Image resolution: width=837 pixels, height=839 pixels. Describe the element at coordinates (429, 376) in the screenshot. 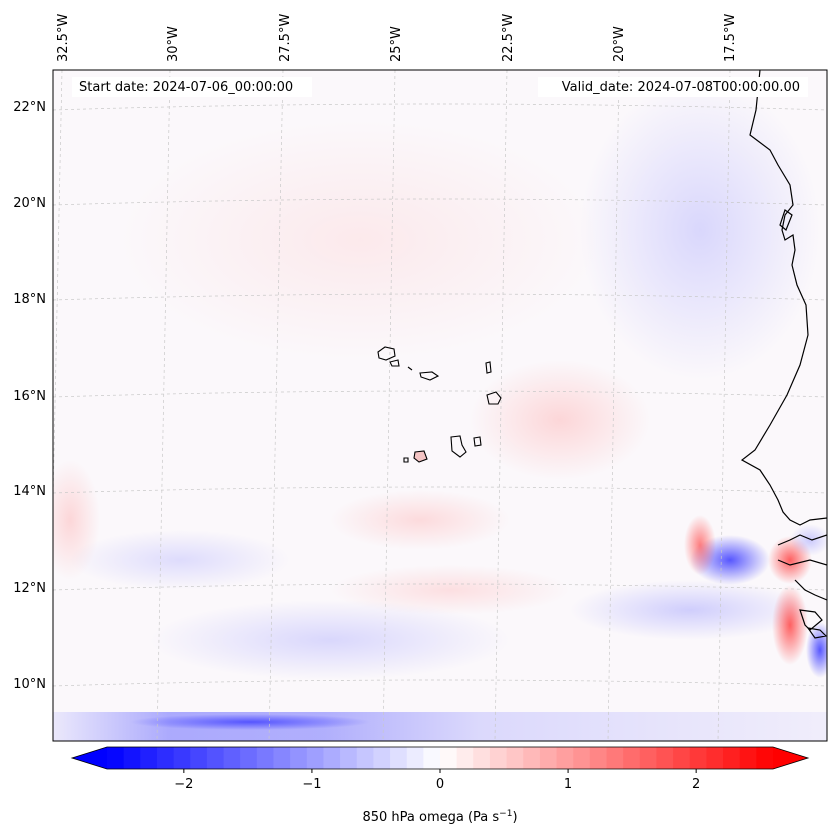

I see `sao-nicolau-island` at that location.